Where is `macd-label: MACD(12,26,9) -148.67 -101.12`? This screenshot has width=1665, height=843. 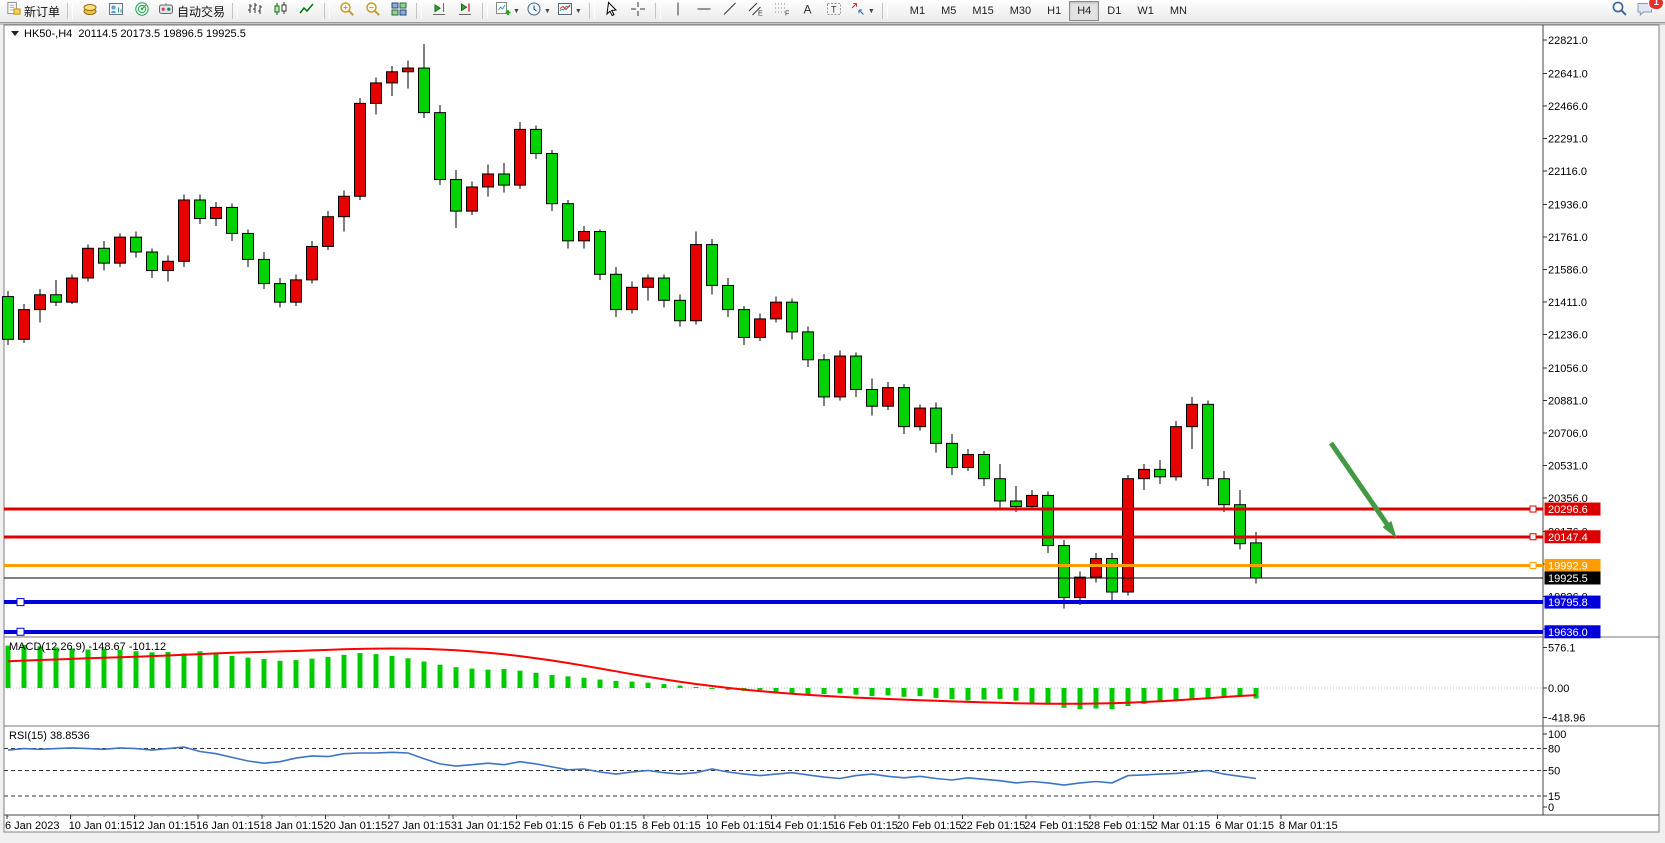
macd-label: MACD(12,26,9) -148.67 -101.12 is located at coordinates (87, 647).